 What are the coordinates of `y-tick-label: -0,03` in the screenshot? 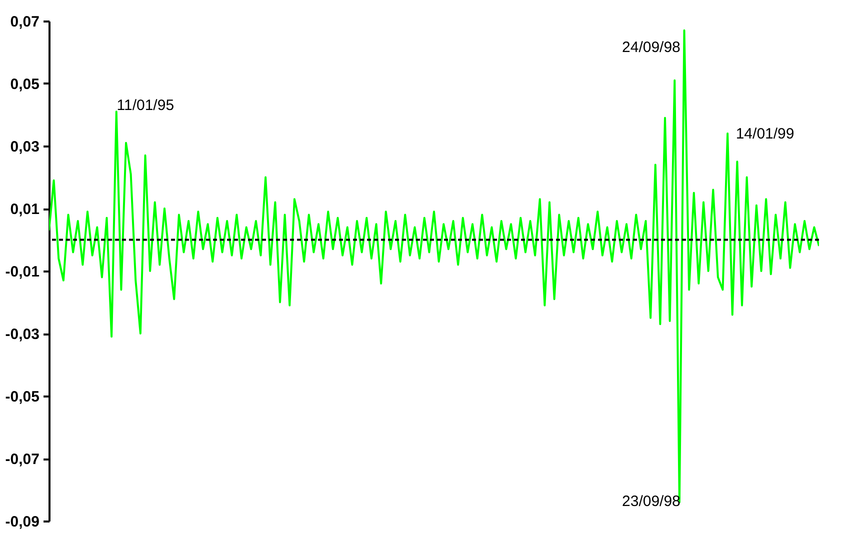 It's located at (22, 334).